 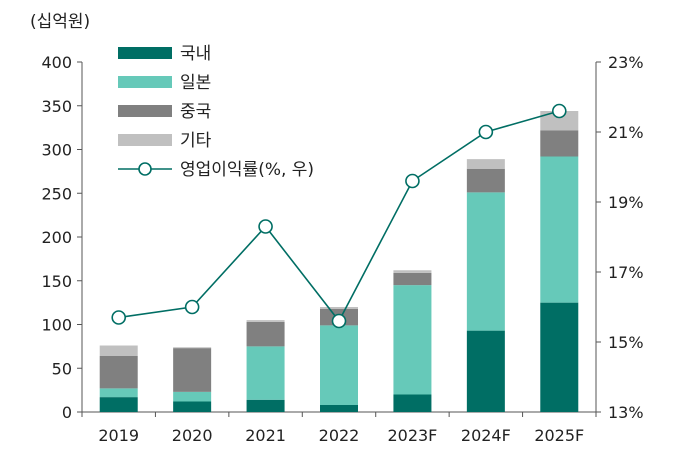 I want to click on left-tick-labels: 0 50 100 150 200 250 300 350 400, so click(x=61, y=237).